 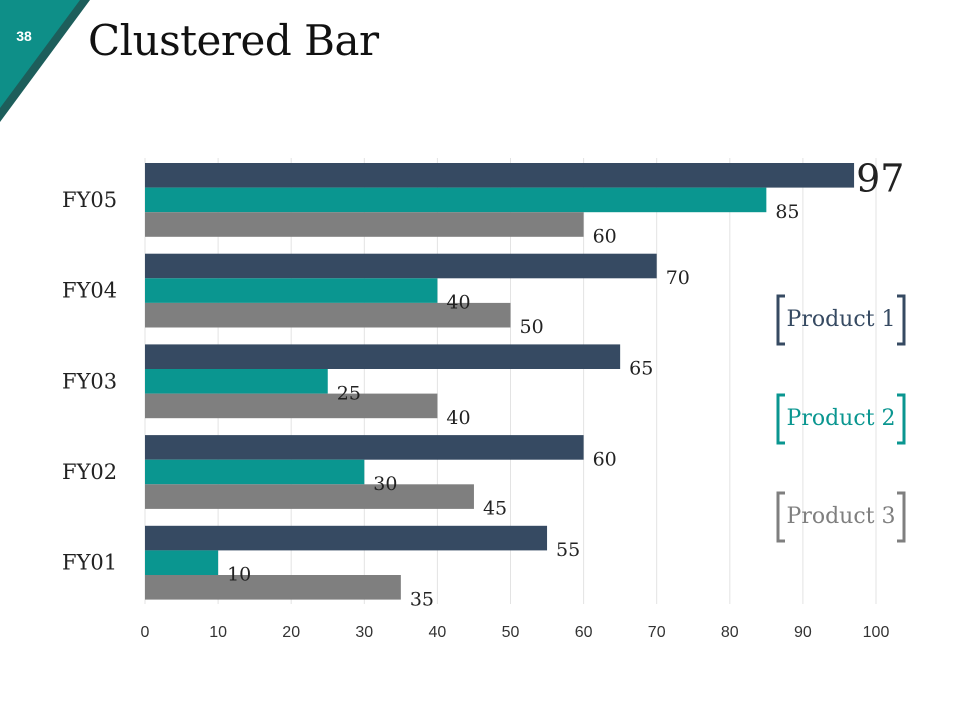 I want to click on x-tick-label: 10, so click(x=218, y=632).